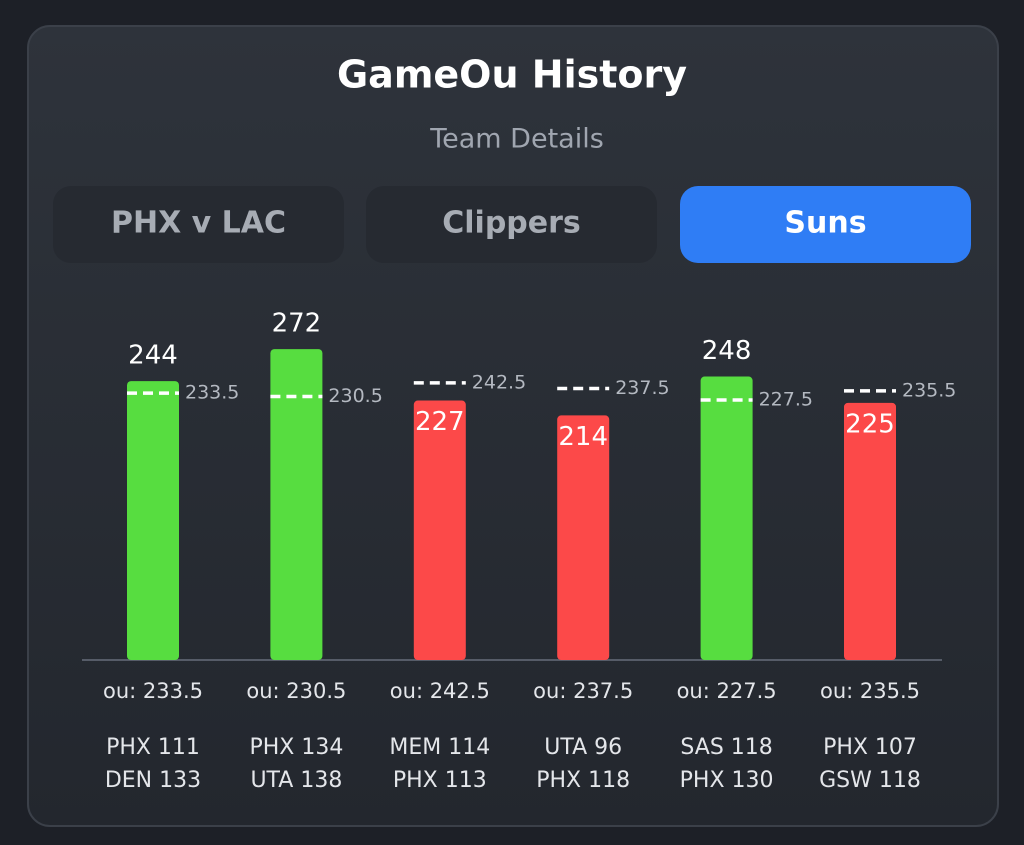  Describe the element at coordinates (296, 780) in the screenshot. I see `matchup-label: UTA 138` at that location.